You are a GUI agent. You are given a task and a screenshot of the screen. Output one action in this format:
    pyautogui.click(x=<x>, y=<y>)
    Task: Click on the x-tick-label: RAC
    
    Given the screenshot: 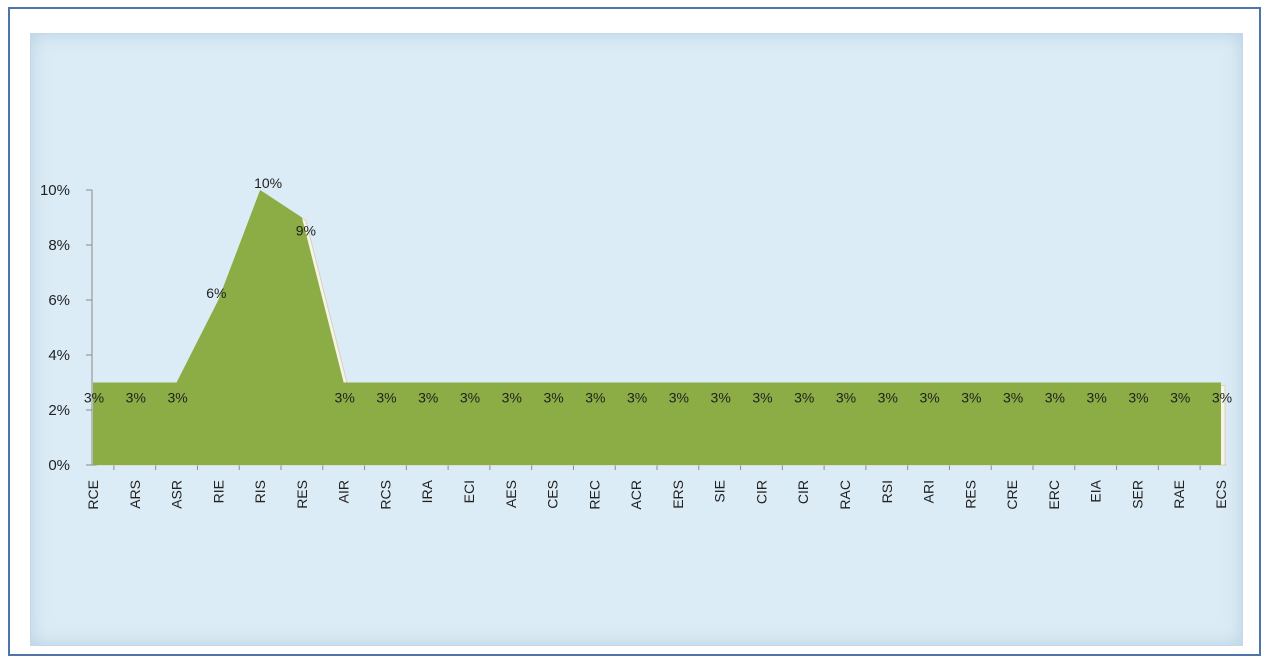 What is the action you would take?
    pyautogui.click(x=845, y=495)
    